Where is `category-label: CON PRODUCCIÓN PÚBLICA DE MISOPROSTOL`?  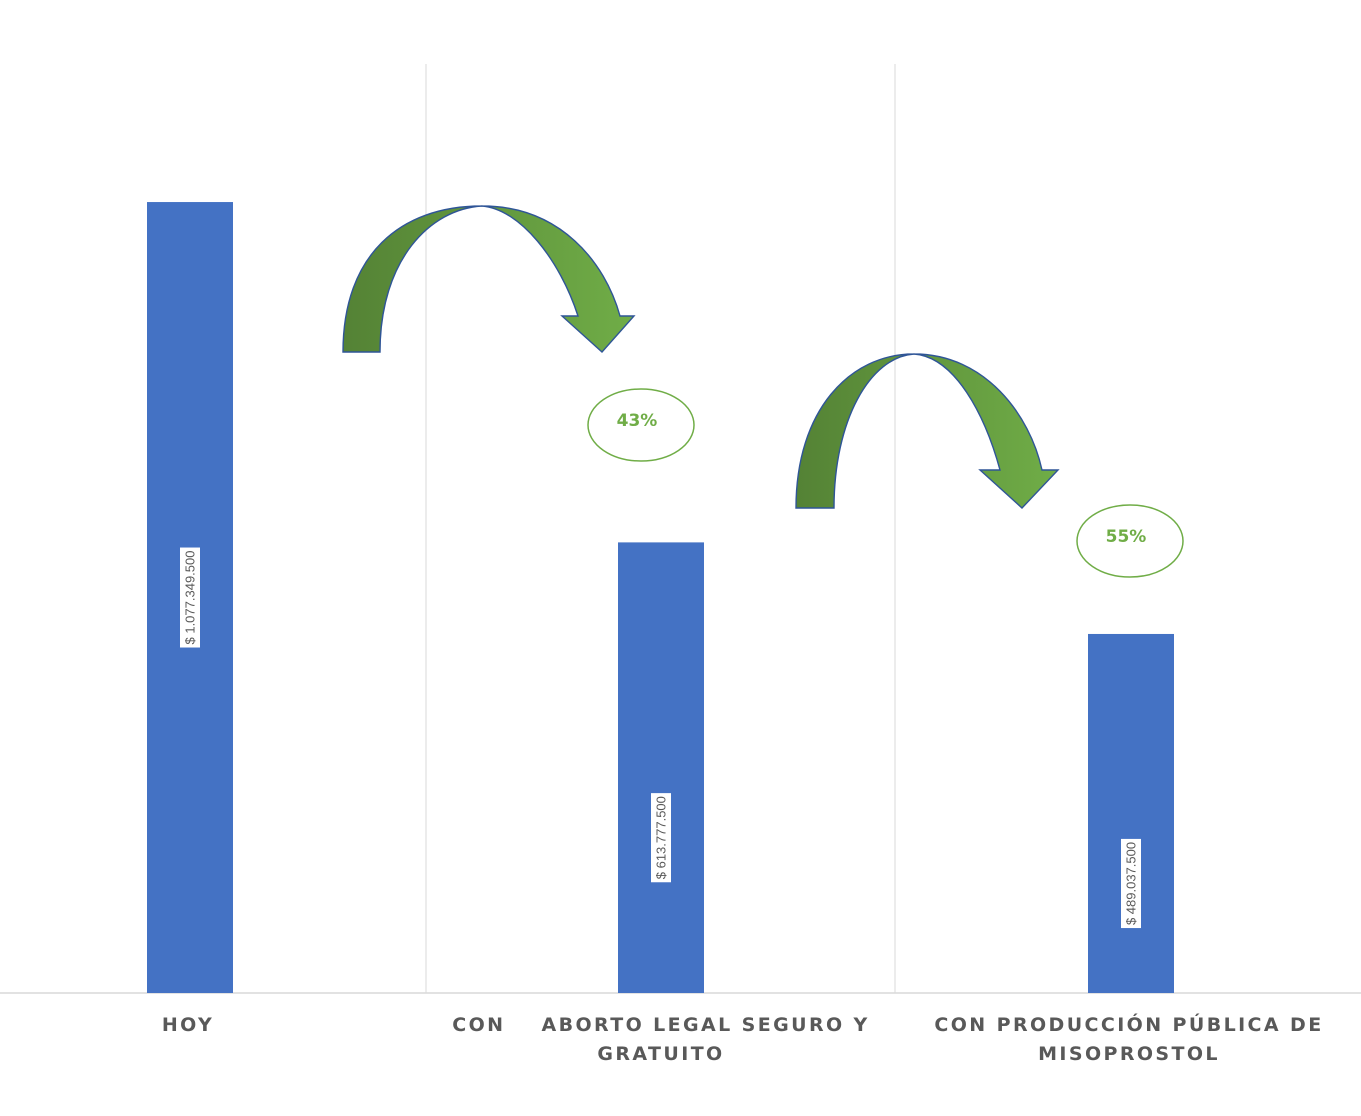
category-label: CON PRODUCCIÓN PÚBLICA DE MISOPROSTOL is located at coordinates (1128, 1038).